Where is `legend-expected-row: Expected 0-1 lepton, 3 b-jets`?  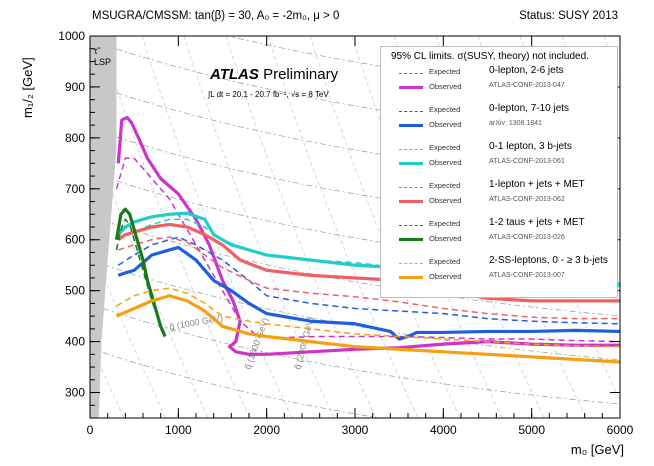 legend-expected-row: Expected 0-1 lepton, 3 b-jets is located at coordinates (499, 148).